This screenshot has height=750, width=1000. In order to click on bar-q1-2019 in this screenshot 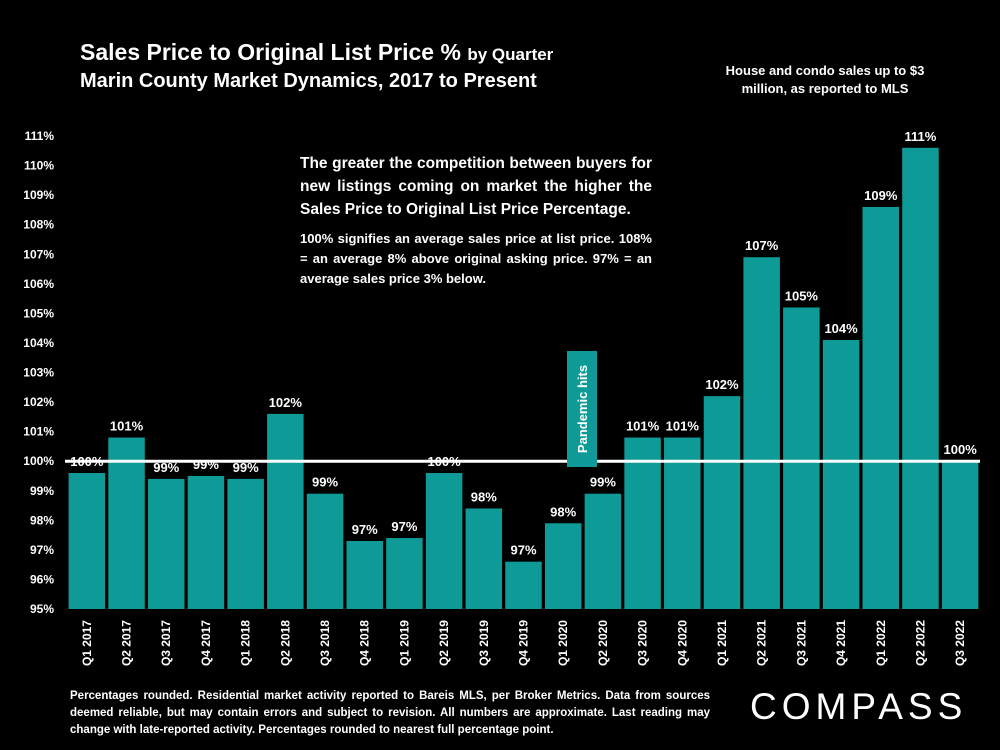, I will do `click(404, 573)`.